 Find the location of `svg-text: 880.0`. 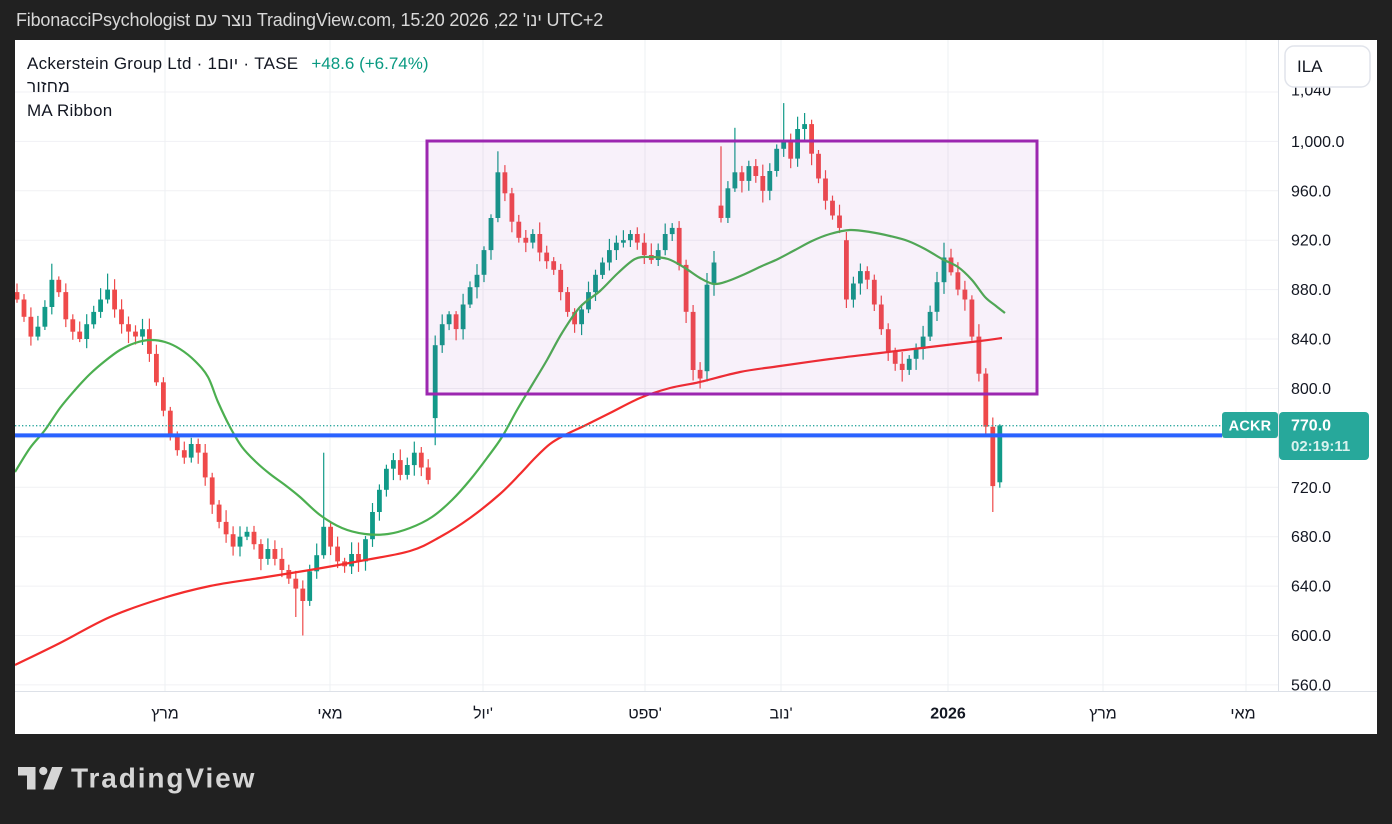

svg-text: 880.0 is located at coordinates (1311, 290).